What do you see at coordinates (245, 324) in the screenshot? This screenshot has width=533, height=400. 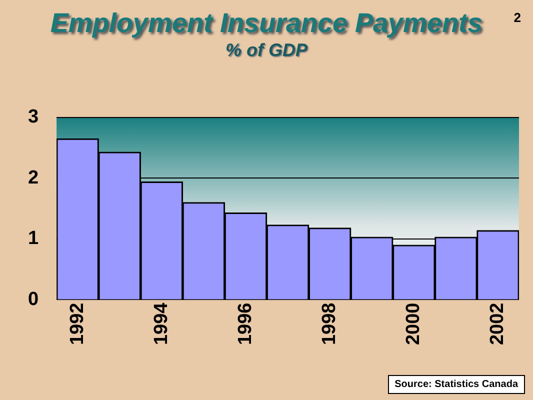 I see `x-tick-label: 1996` at bounding box center [245, 324].